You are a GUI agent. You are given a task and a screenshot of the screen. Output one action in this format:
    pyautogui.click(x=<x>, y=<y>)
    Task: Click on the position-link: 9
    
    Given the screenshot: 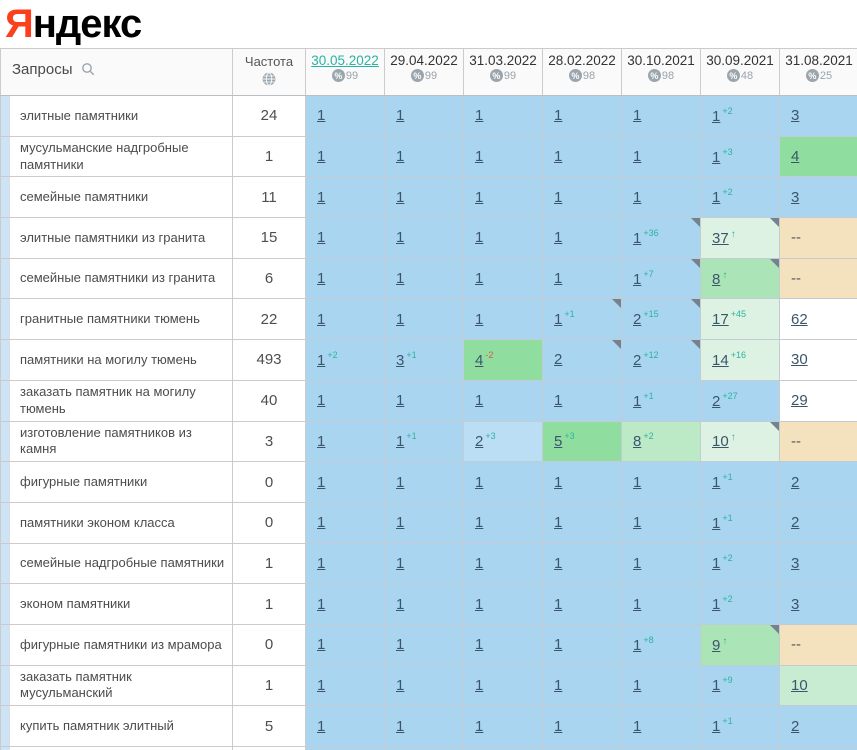 What is the action you would take?
    pyautogui.click(x=716, y=645)
    